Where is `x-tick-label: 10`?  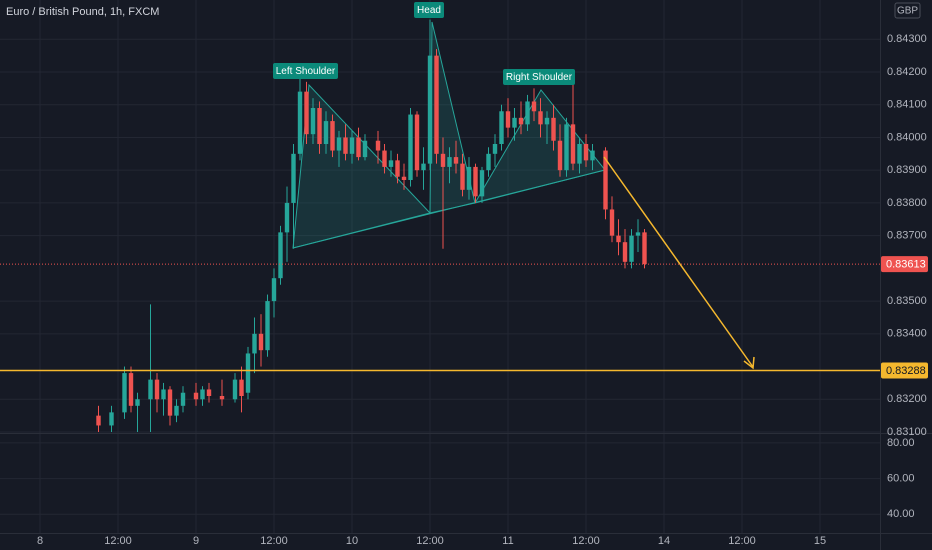
x-tick-label: 10 is located at coordinates (352, 541).